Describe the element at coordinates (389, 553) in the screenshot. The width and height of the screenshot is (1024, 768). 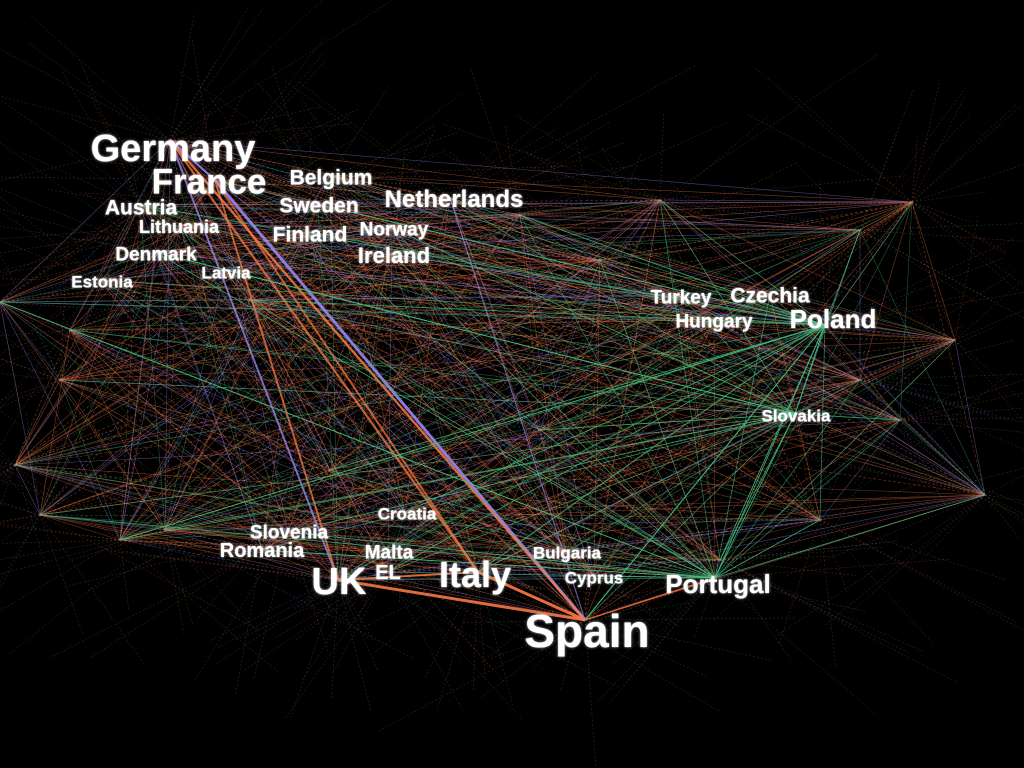
I see `node-label-malta: Malta` at that location.